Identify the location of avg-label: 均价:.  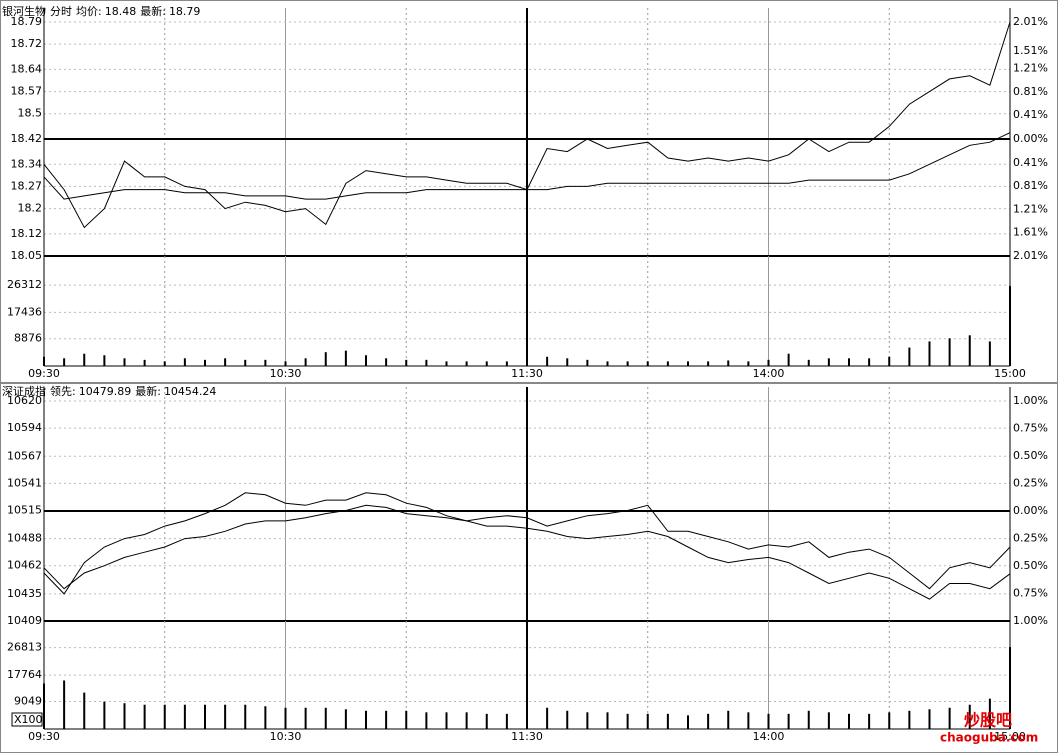
(89, 11).